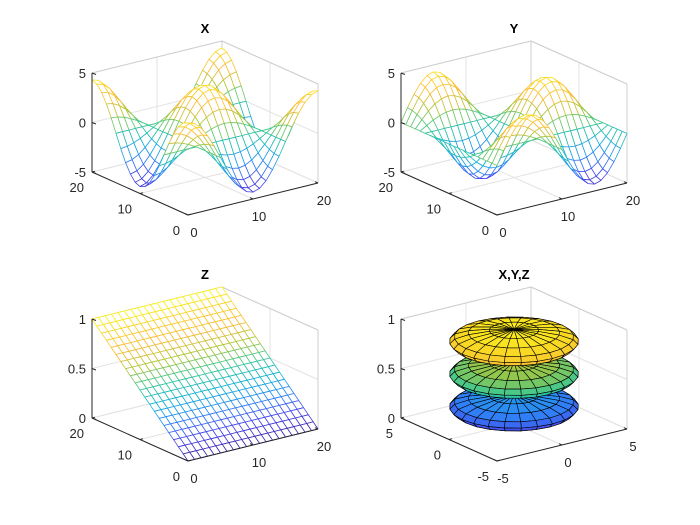  I want to click on x-tick-label: -5, so click(503, 478).